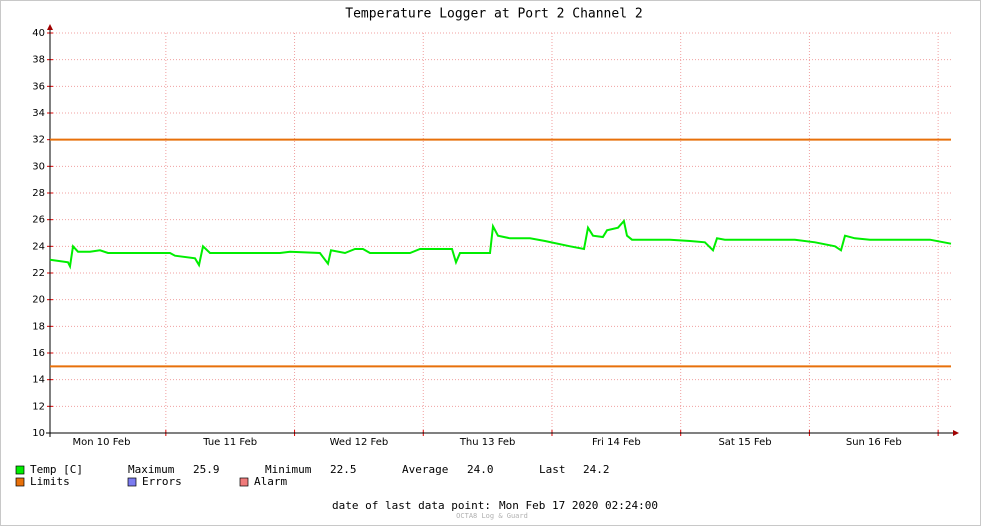 The width and height of the screenshot is (981, 526). What do you see at coordinates (229, 442) in the screenshot?
I see `x-tick-label: Tue 11 Feb` at bounding box center [229, 442].